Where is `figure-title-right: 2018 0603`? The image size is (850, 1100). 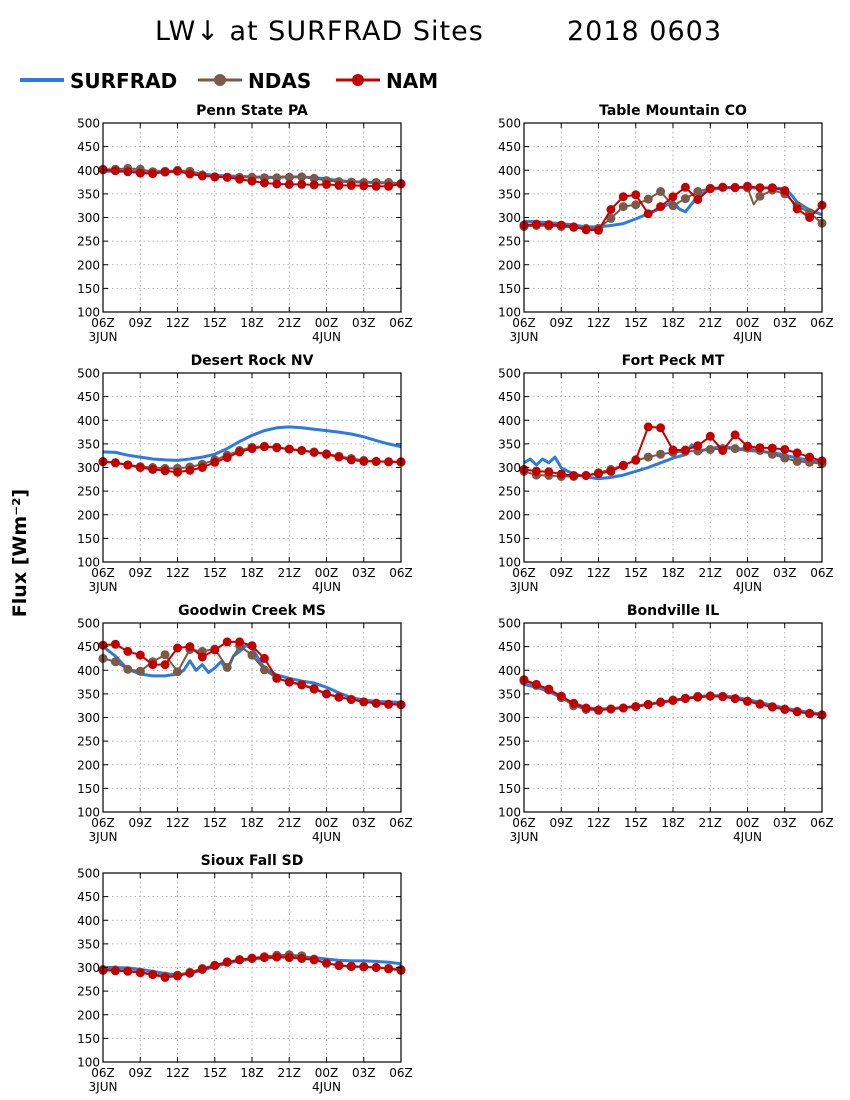 figure-title-right: 2018 0603 is located at coordinates (644, 31).